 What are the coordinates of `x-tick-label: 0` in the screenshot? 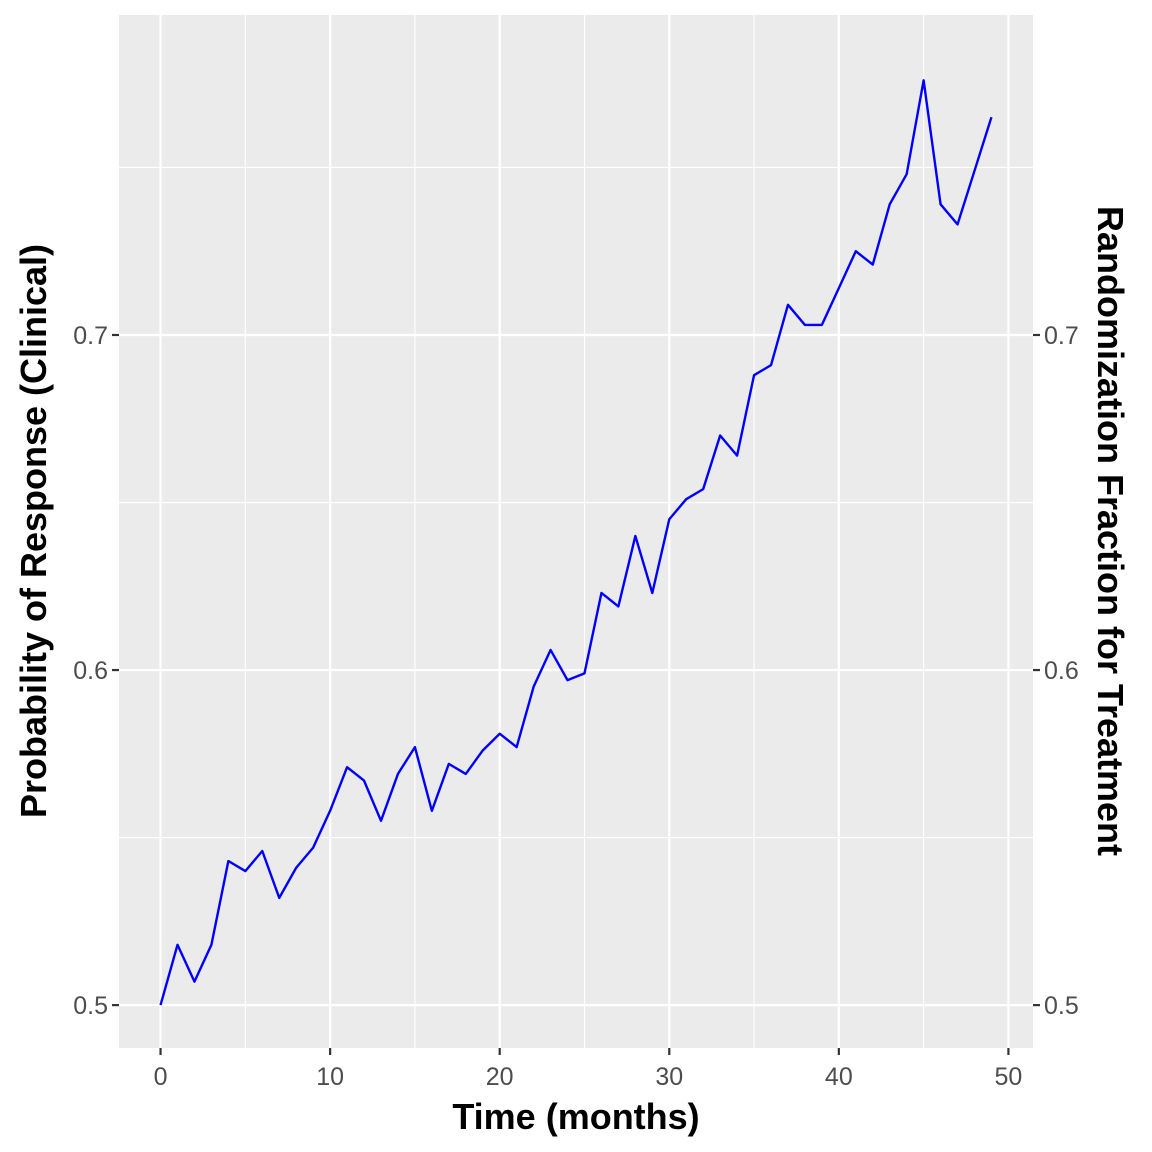 It's located at (161, 1077).